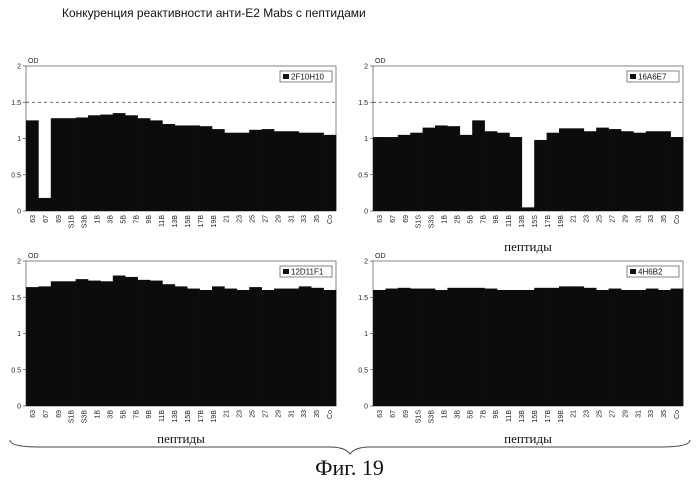 This screenshot has width=699, height=489. What do you see at coordinates (349, 468) in the screenshot?
I see `figure-caption: Фиг. 19` at bounding box center [349, 468].